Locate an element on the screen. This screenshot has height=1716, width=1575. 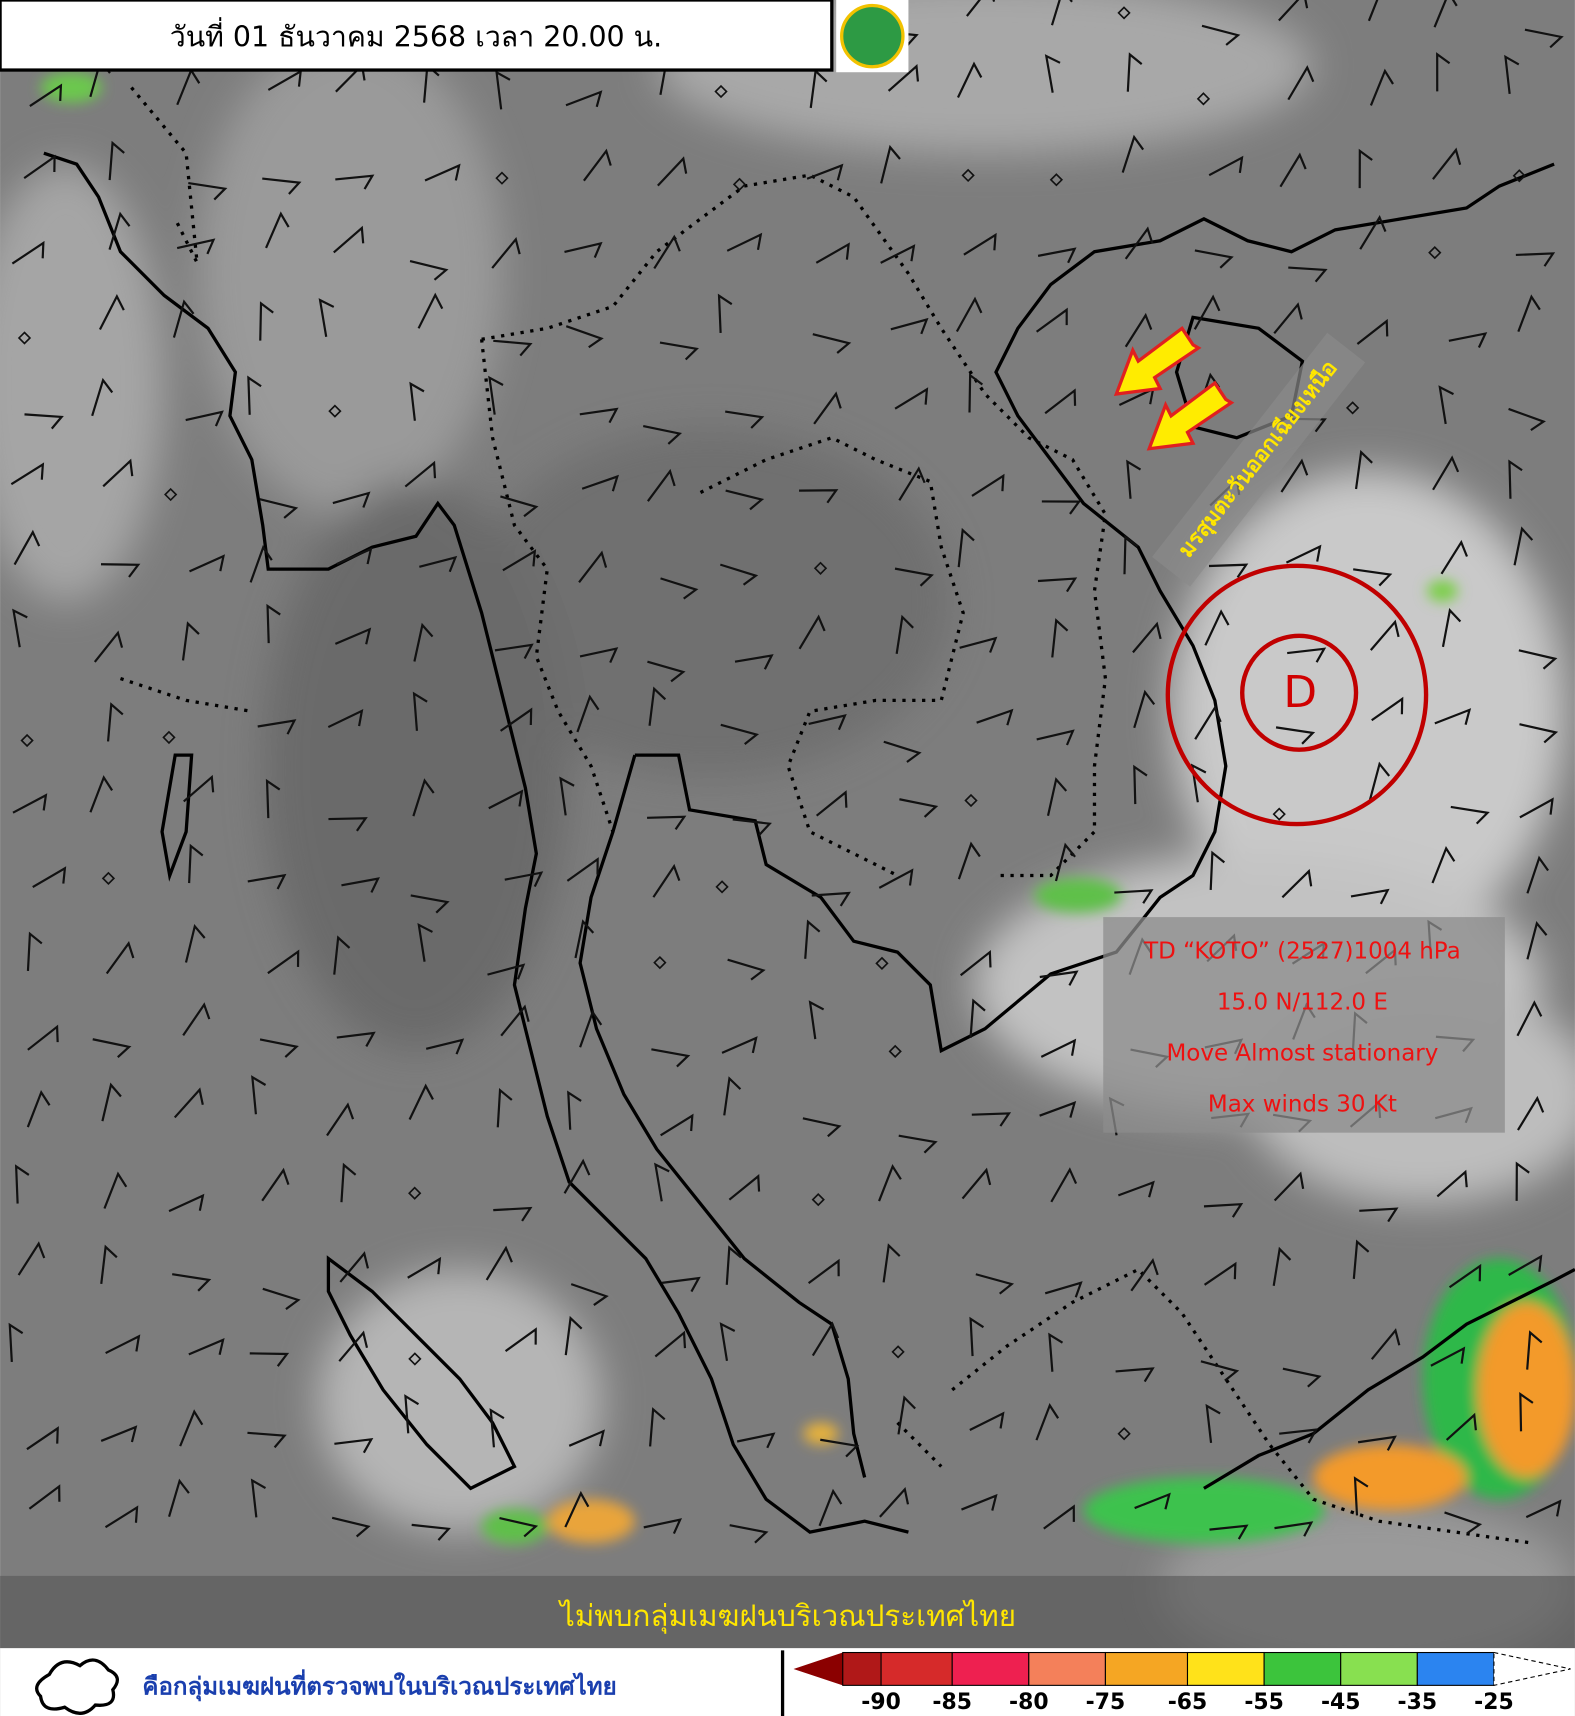
logo is located at coordinates (872, 36).